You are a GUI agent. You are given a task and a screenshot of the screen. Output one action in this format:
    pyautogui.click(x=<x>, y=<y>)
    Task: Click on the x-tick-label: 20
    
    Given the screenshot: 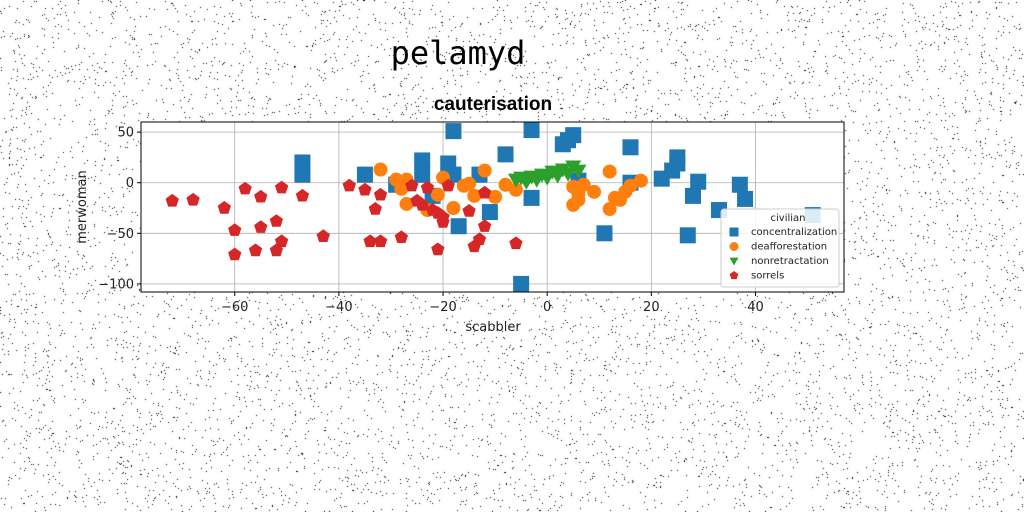 What is the action you would take?
    pyautogui.click(x=651, y=307)
    